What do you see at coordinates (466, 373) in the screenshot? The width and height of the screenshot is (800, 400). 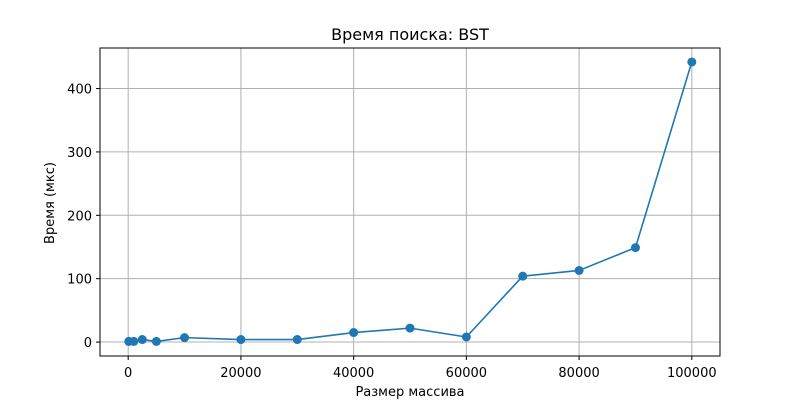 I see `x-tick-label: 60000` at bounding box center [466, 373].